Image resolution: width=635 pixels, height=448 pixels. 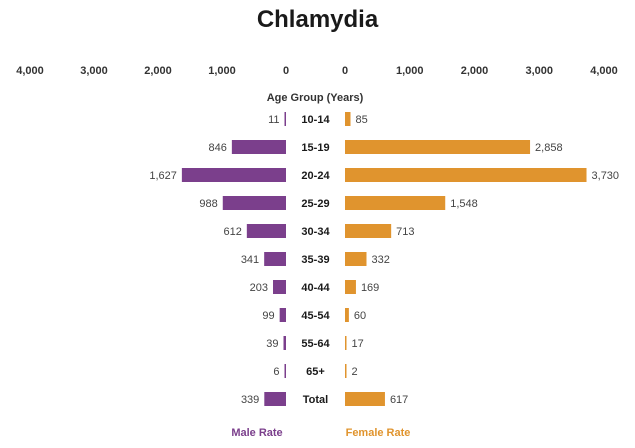 What do you see at coordinates (360, 316) in the screenshot?
I see `female-rate-value-label: 60` at bounding box center [360, 316].